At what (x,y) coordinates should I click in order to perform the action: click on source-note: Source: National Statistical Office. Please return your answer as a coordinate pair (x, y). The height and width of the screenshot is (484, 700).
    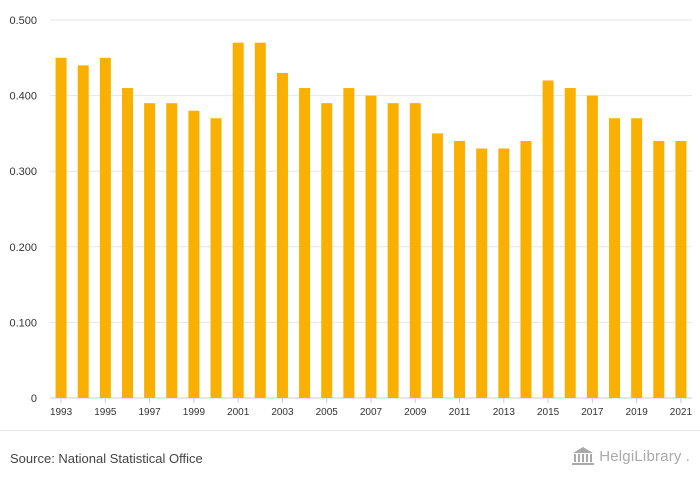
    Looking at the image, I should click on (106, 458).